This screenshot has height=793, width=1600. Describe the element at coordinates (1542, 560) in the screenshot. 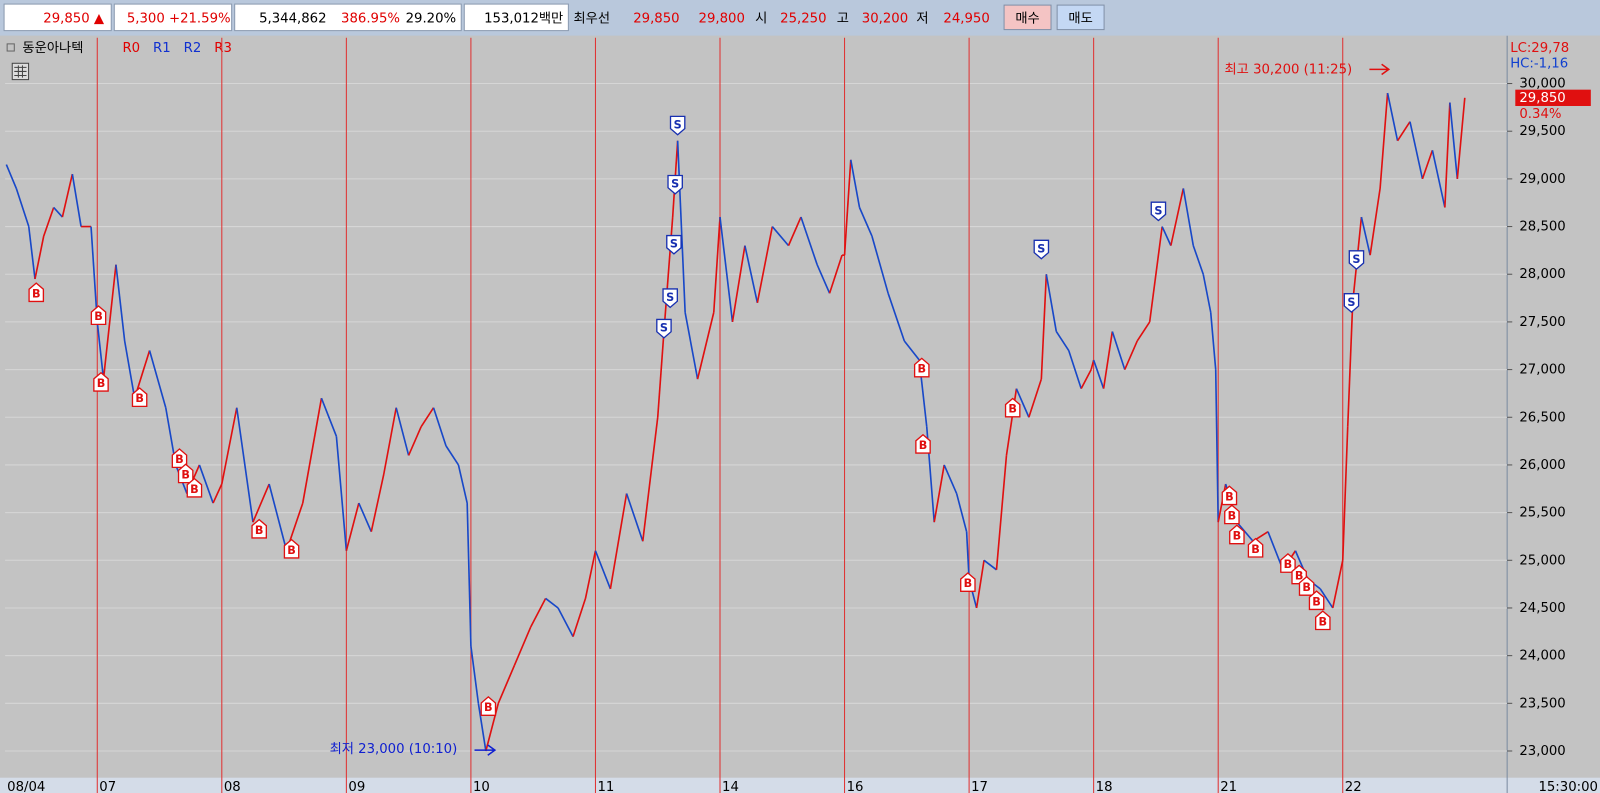

I see `y-tick-label: 25,000` at that location.